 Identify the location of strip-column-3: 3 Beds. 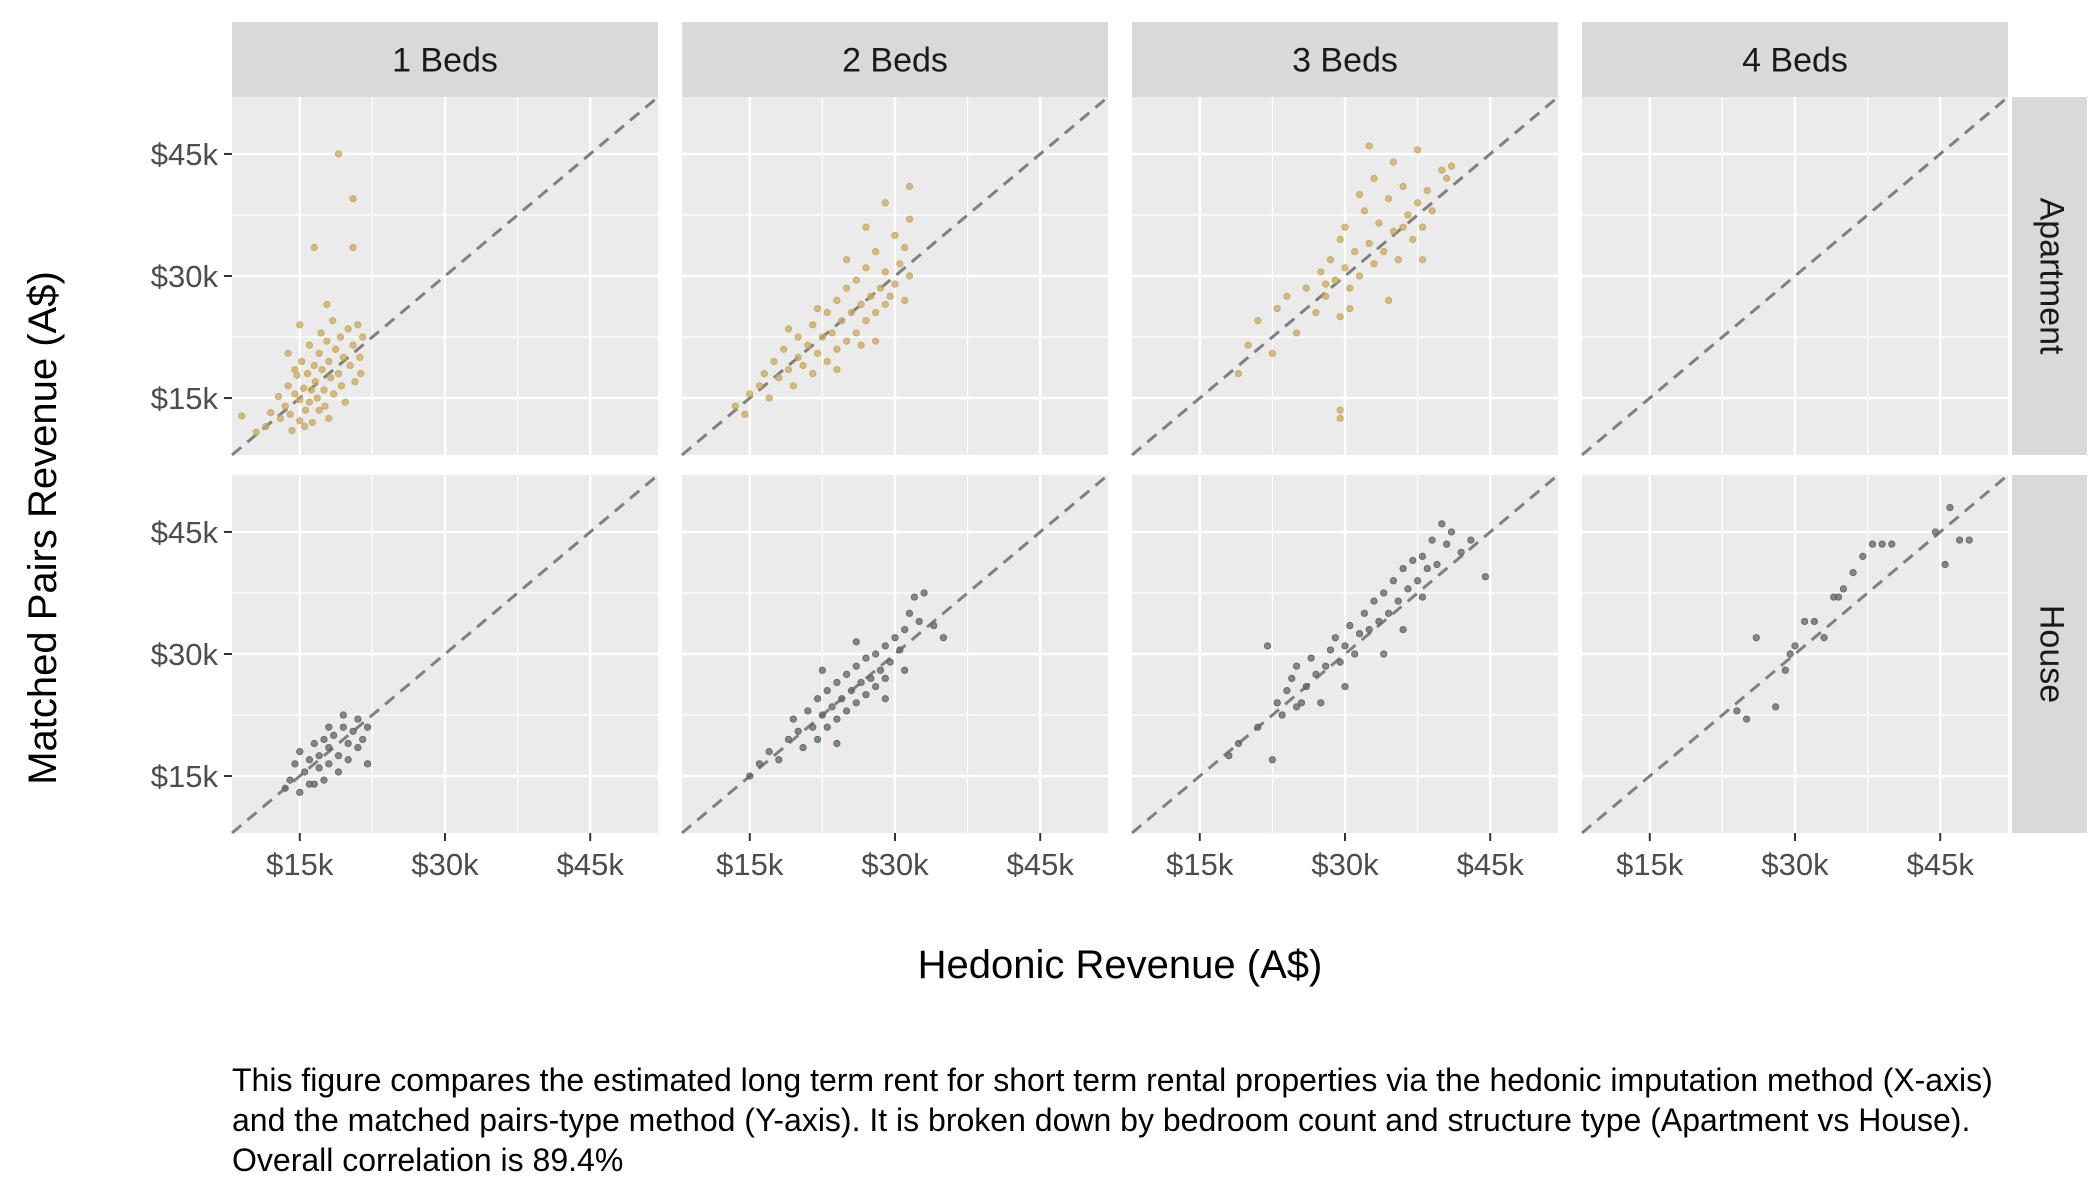
(1345, 59).